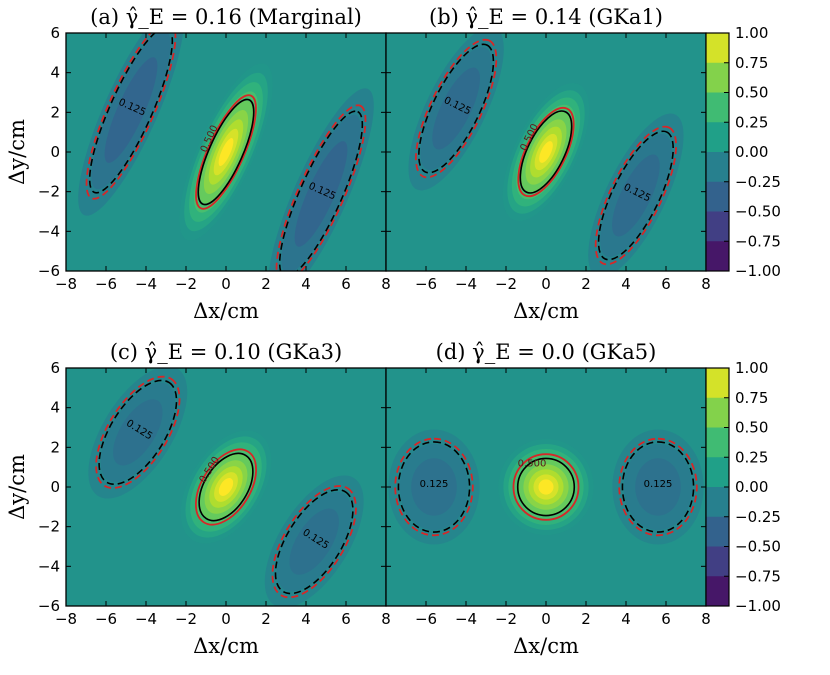 The height and width of the screenshot is (675, 830). What do you see at coordinates (751, 152) in the screenshot?
I see `colorbar-tick-label: 0.00` at bounding box center [751, 152].